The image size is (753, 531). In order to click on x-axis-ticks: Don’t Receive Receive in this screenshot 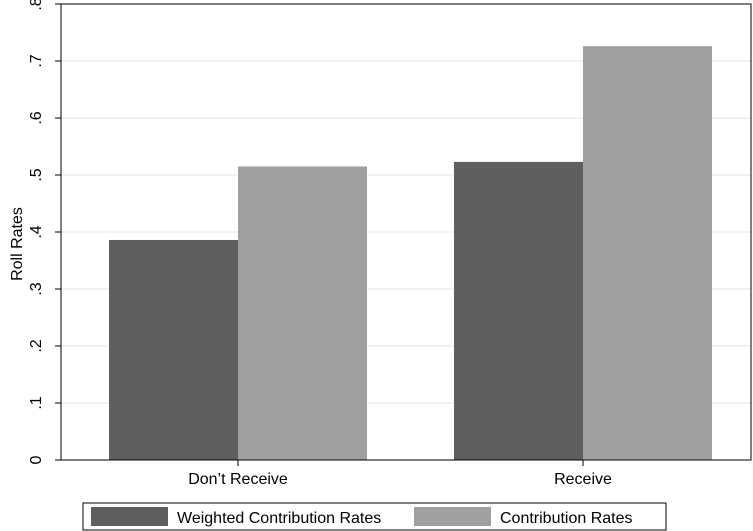, I will do `click(400, 474)`.